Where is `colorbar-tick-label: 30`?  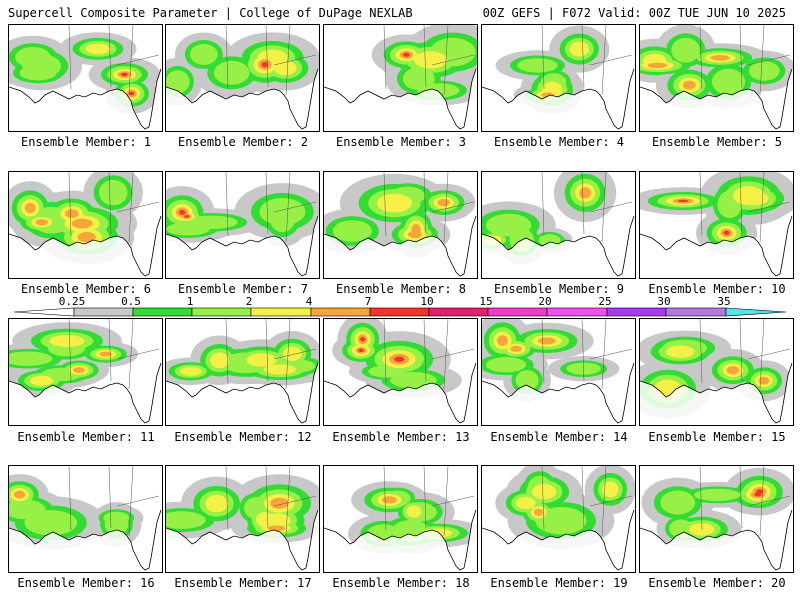 colorbar-tick-label: 30 is located at coordinates (664, 301).